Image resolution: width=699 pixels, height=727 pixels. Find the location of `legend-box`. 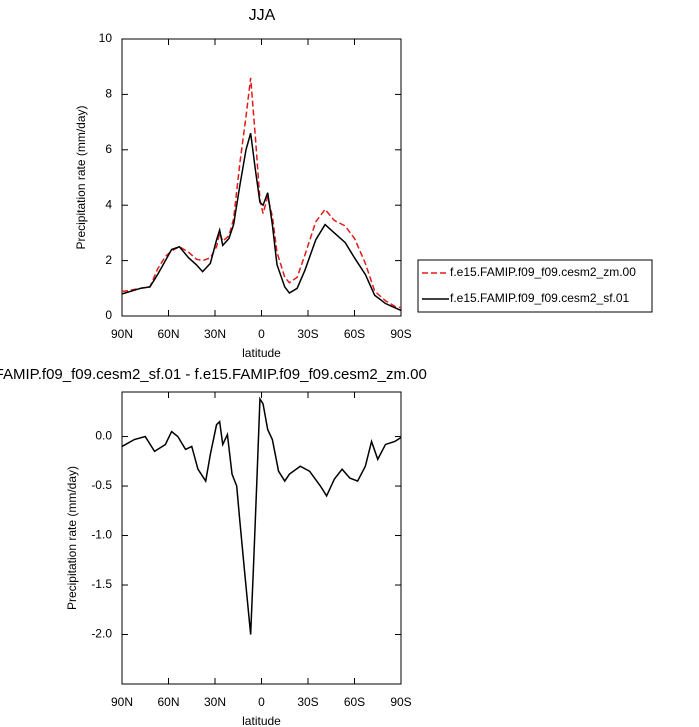

legend-box is located at coordinates (535, 286).